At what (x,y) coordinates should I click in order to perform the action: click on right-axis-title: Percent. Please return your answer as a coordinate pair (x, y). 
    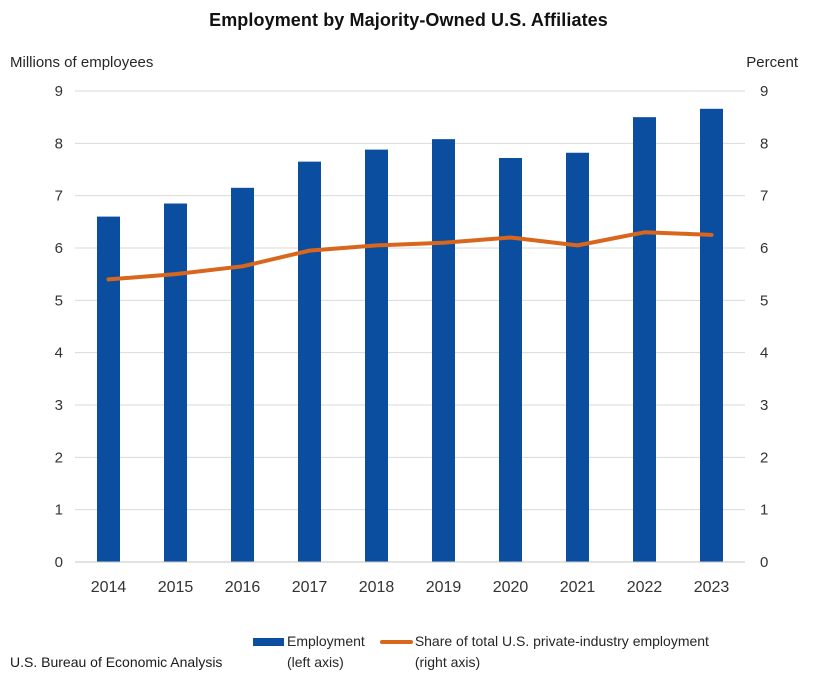
    Looking at the image, I should click on (772, 62).